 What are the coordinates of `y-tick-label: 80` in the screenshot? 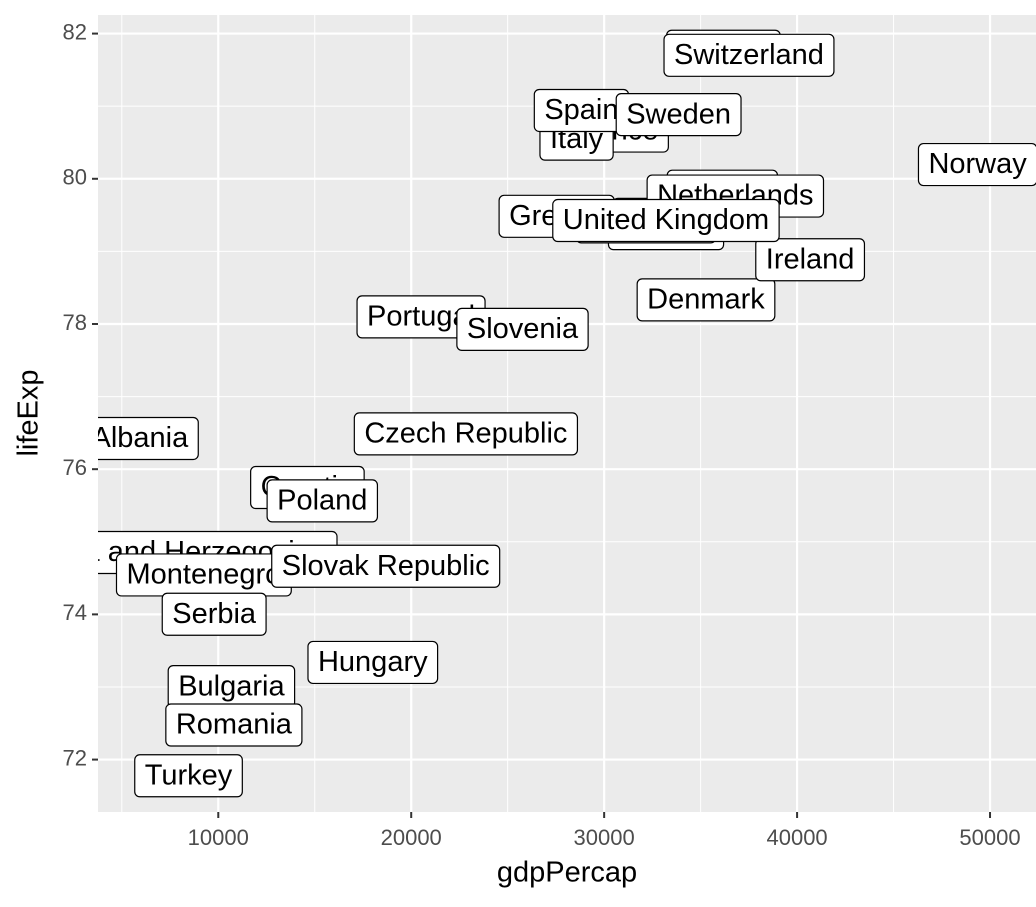 It's located at (75, 177).